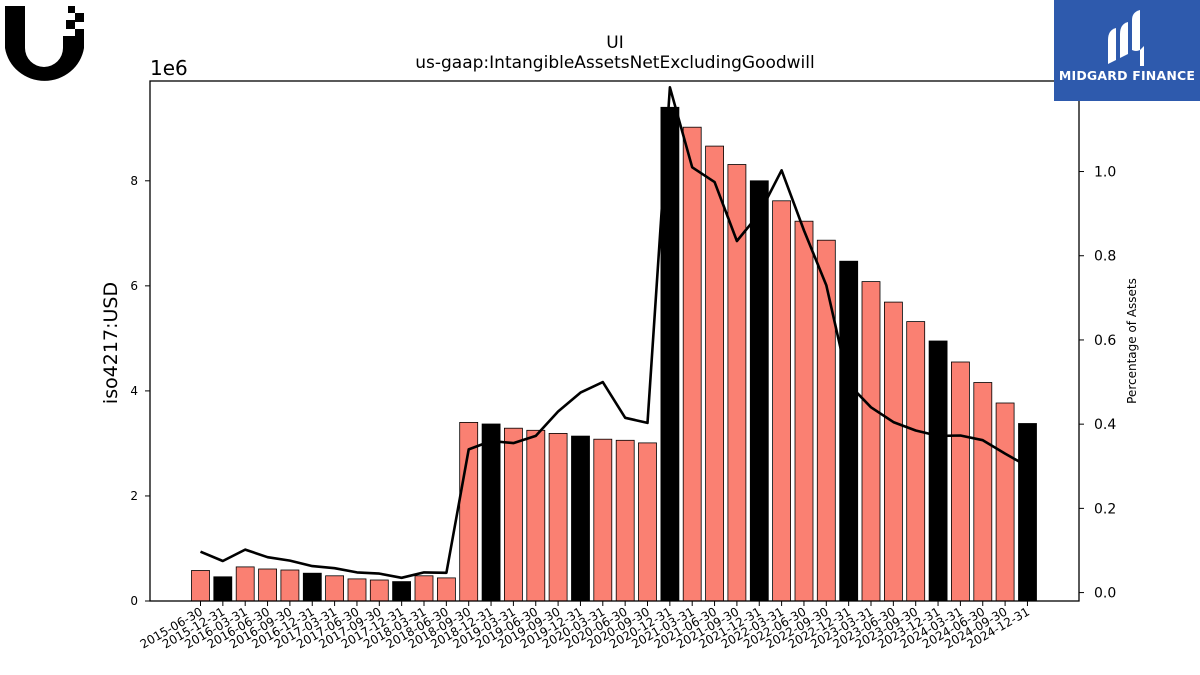 The width and height of the screenshot is (1200, 675). What do you see at coordinates (1127, 75) in the screenshot?
I see `midgard-finance-wordmark: MIDGARD FINANCE` at bounding box center [1127, 75].